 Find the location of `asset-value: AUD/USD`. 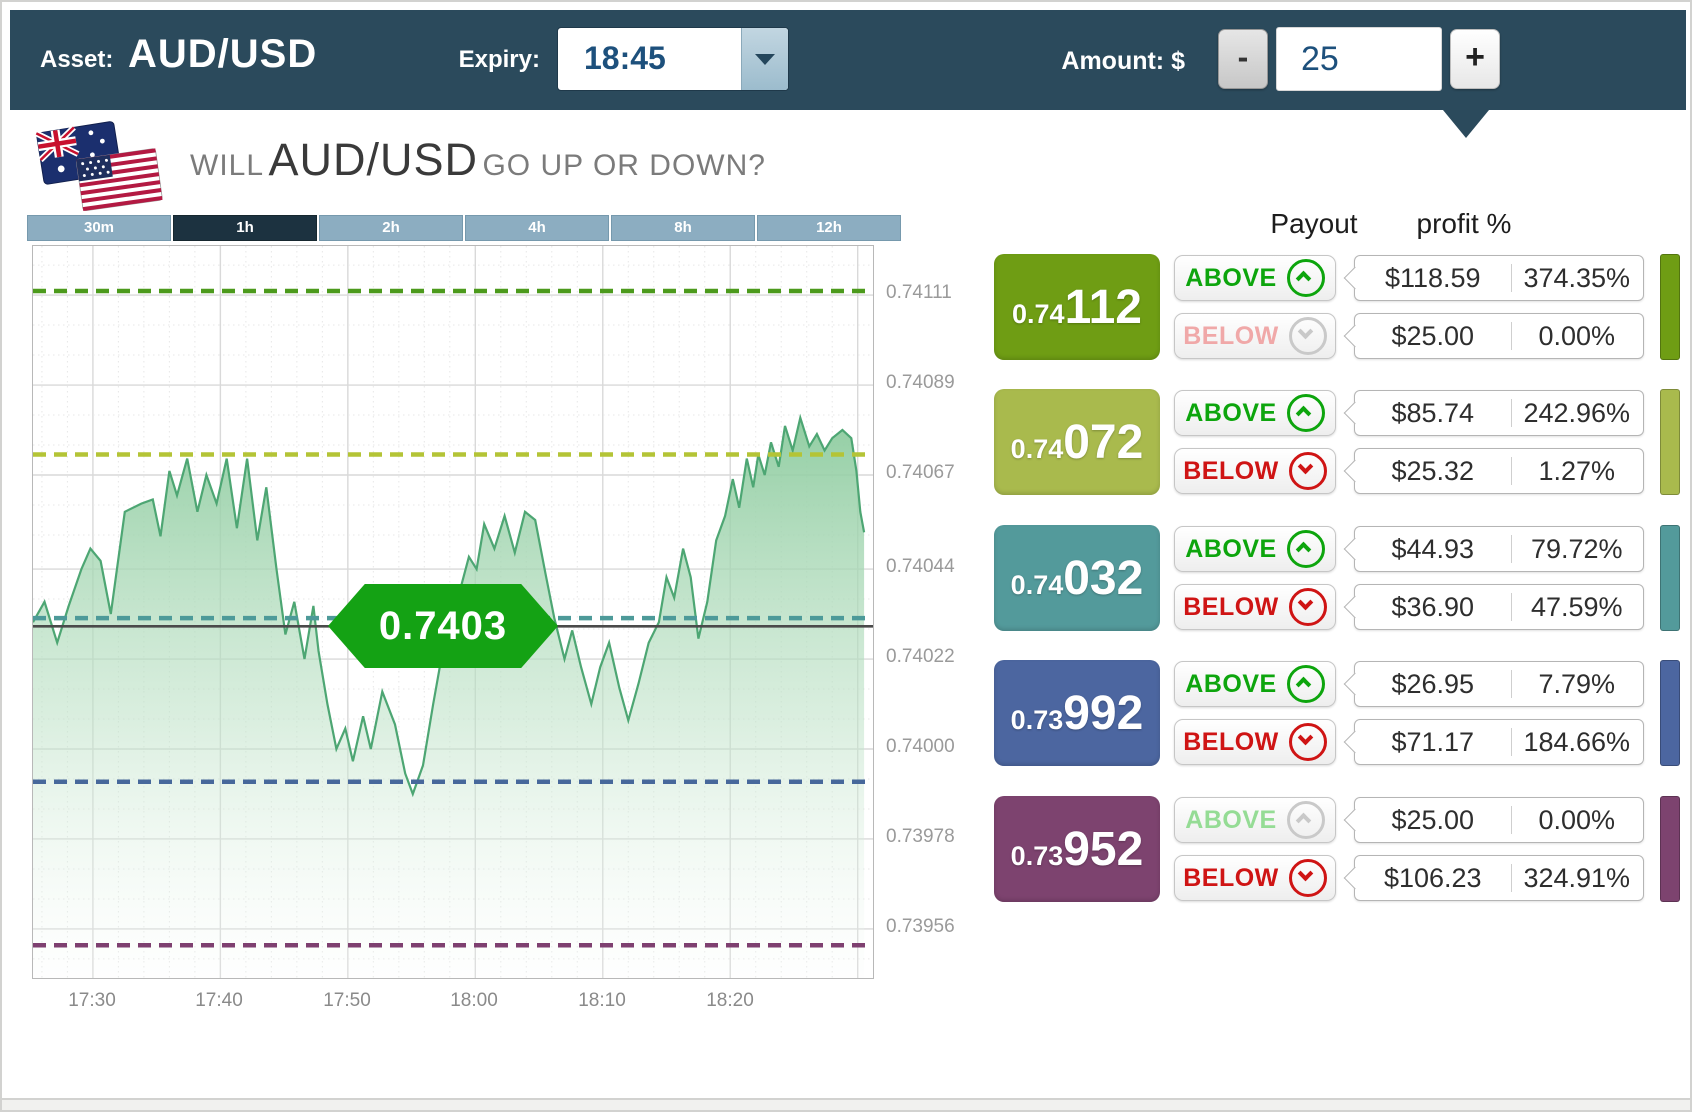

asset-value: AUD/USD is located at coordinates (223, 54).